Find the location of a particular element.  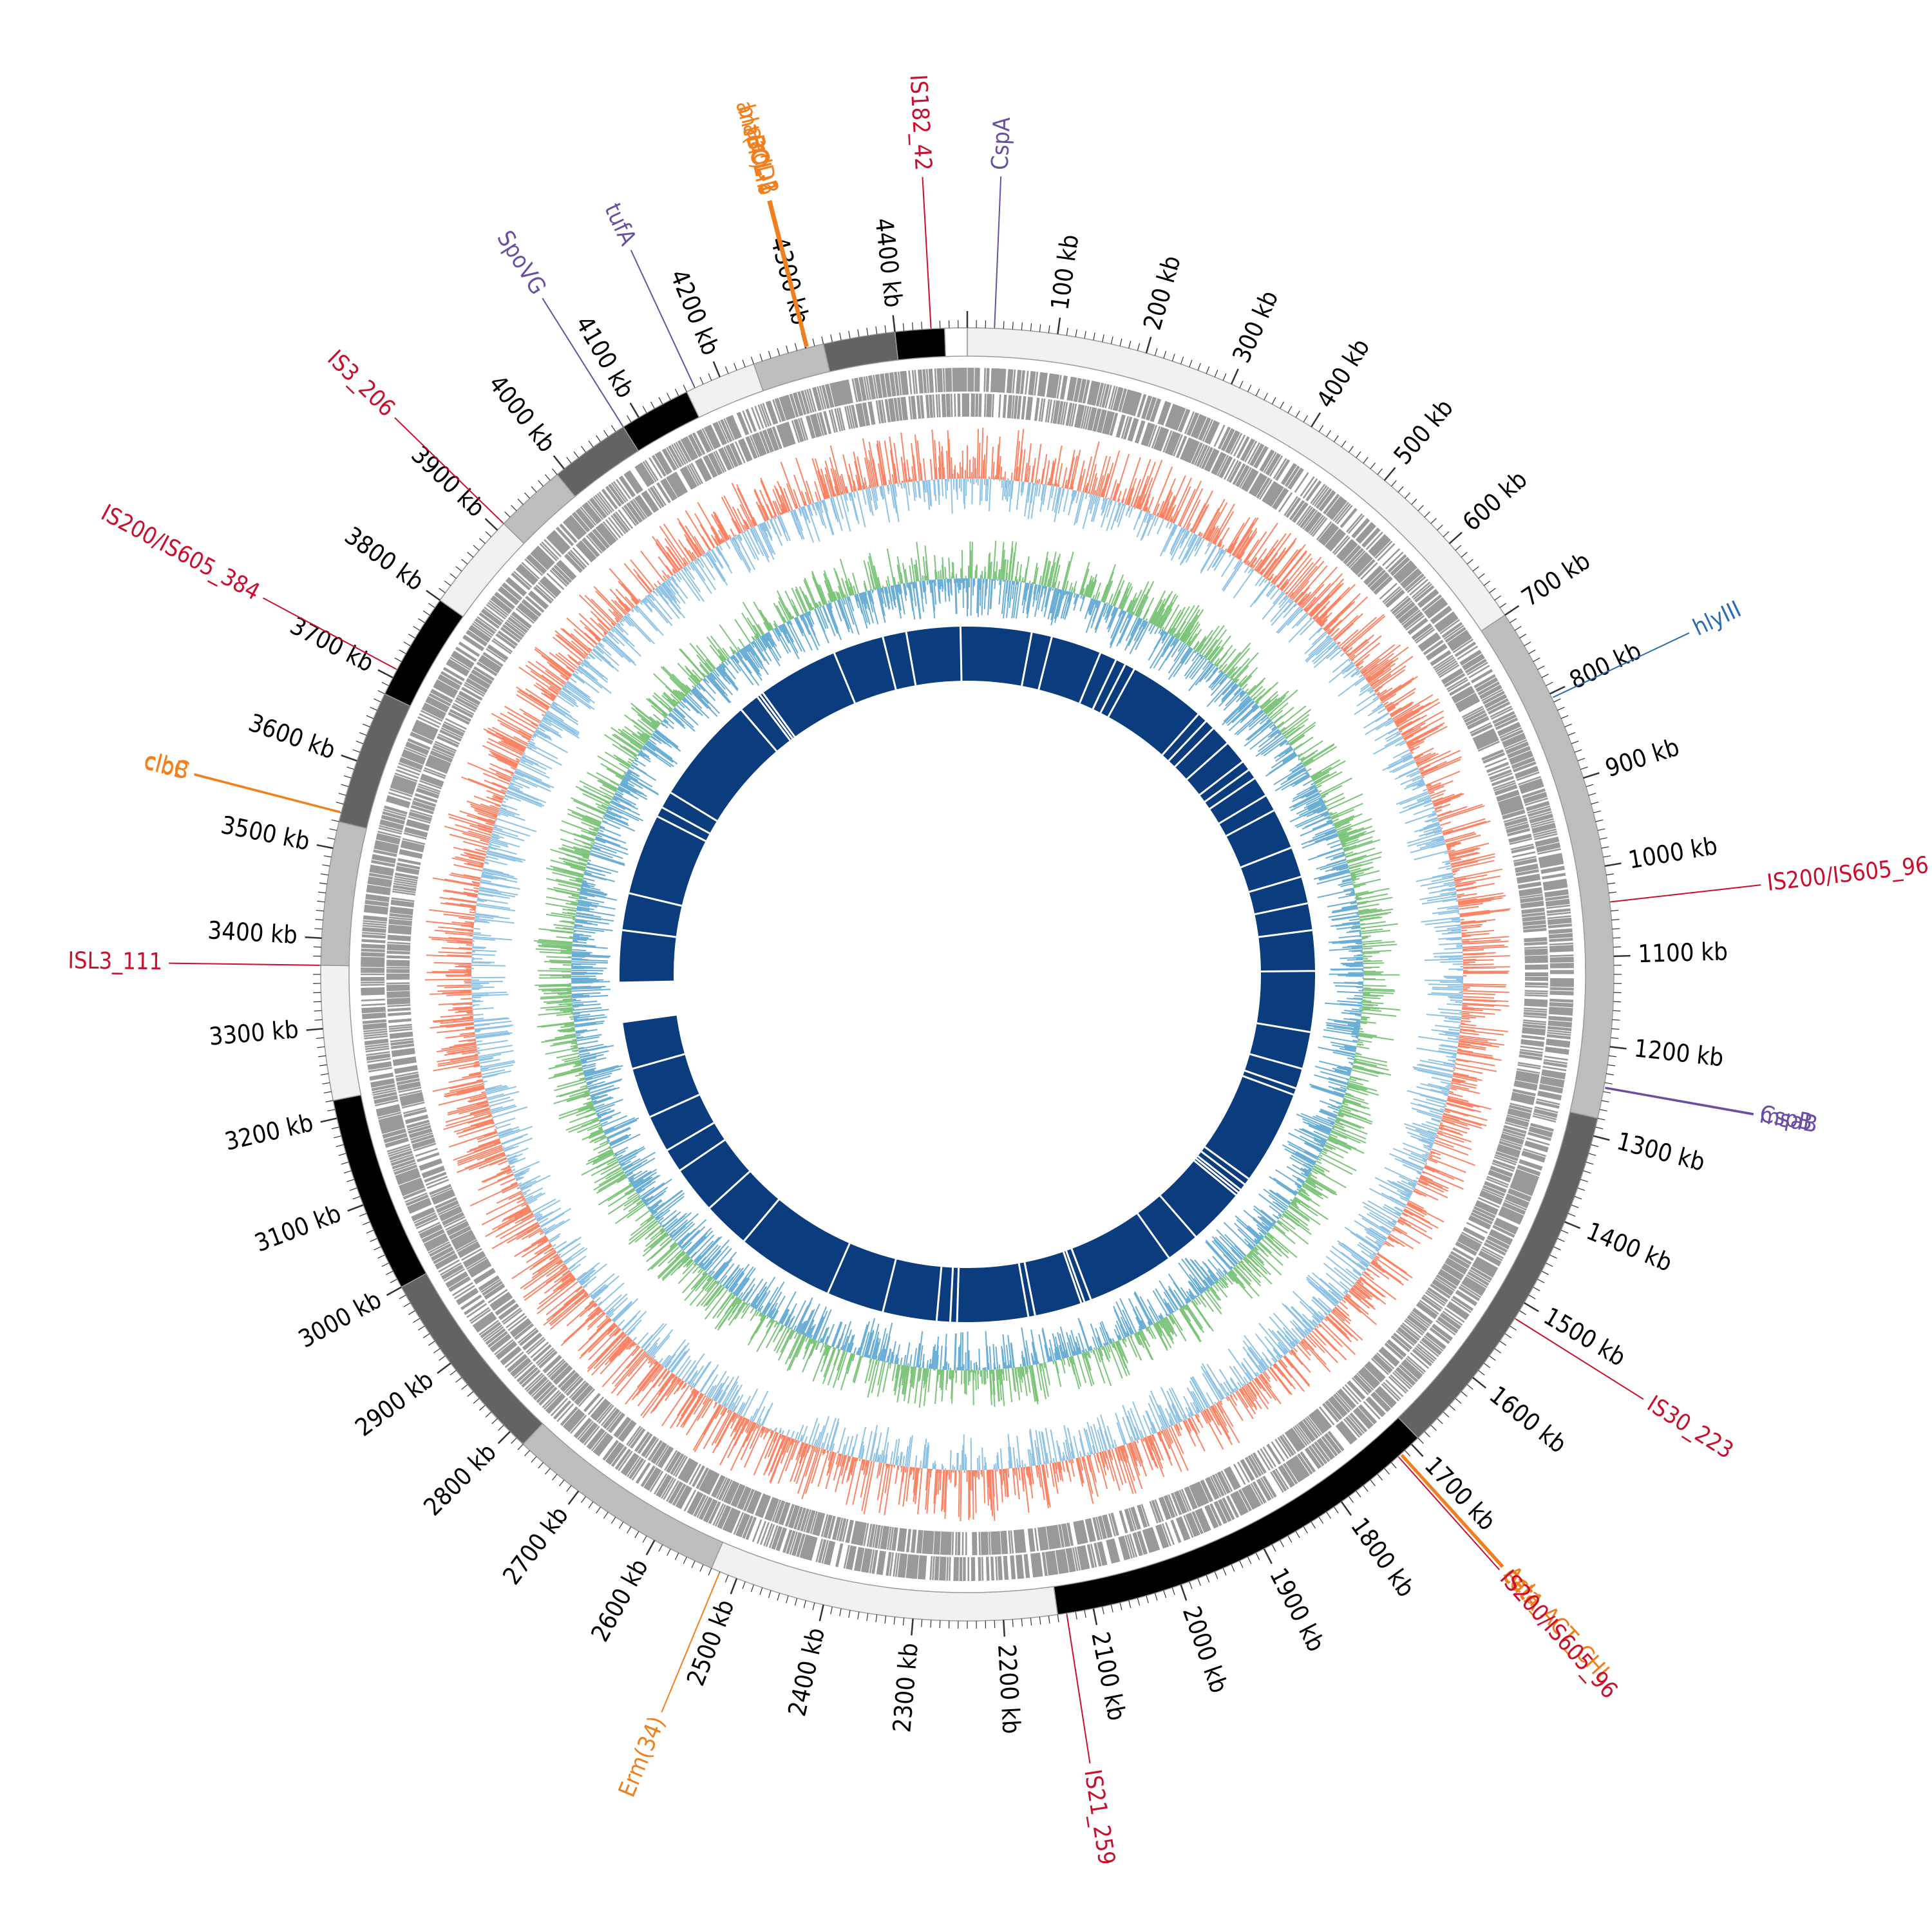

tick-label: 4200 kb is located at coordinates (695, 312).